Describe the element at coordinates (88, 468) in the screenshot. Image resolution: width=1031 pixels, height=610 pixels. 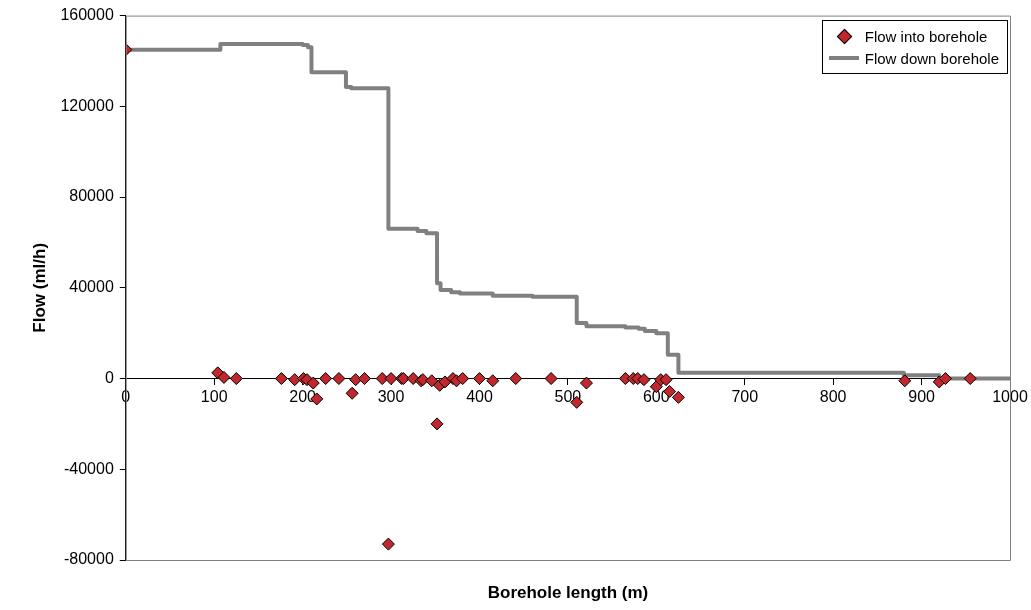
I see `y-tick-label: -40000` at that location.